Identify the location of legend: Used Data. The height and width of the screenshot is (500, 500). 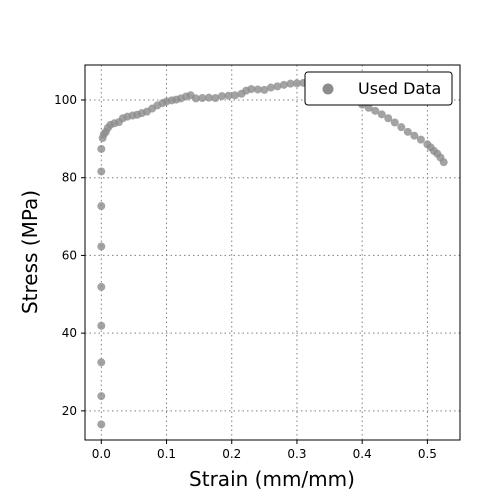
(378, 88).